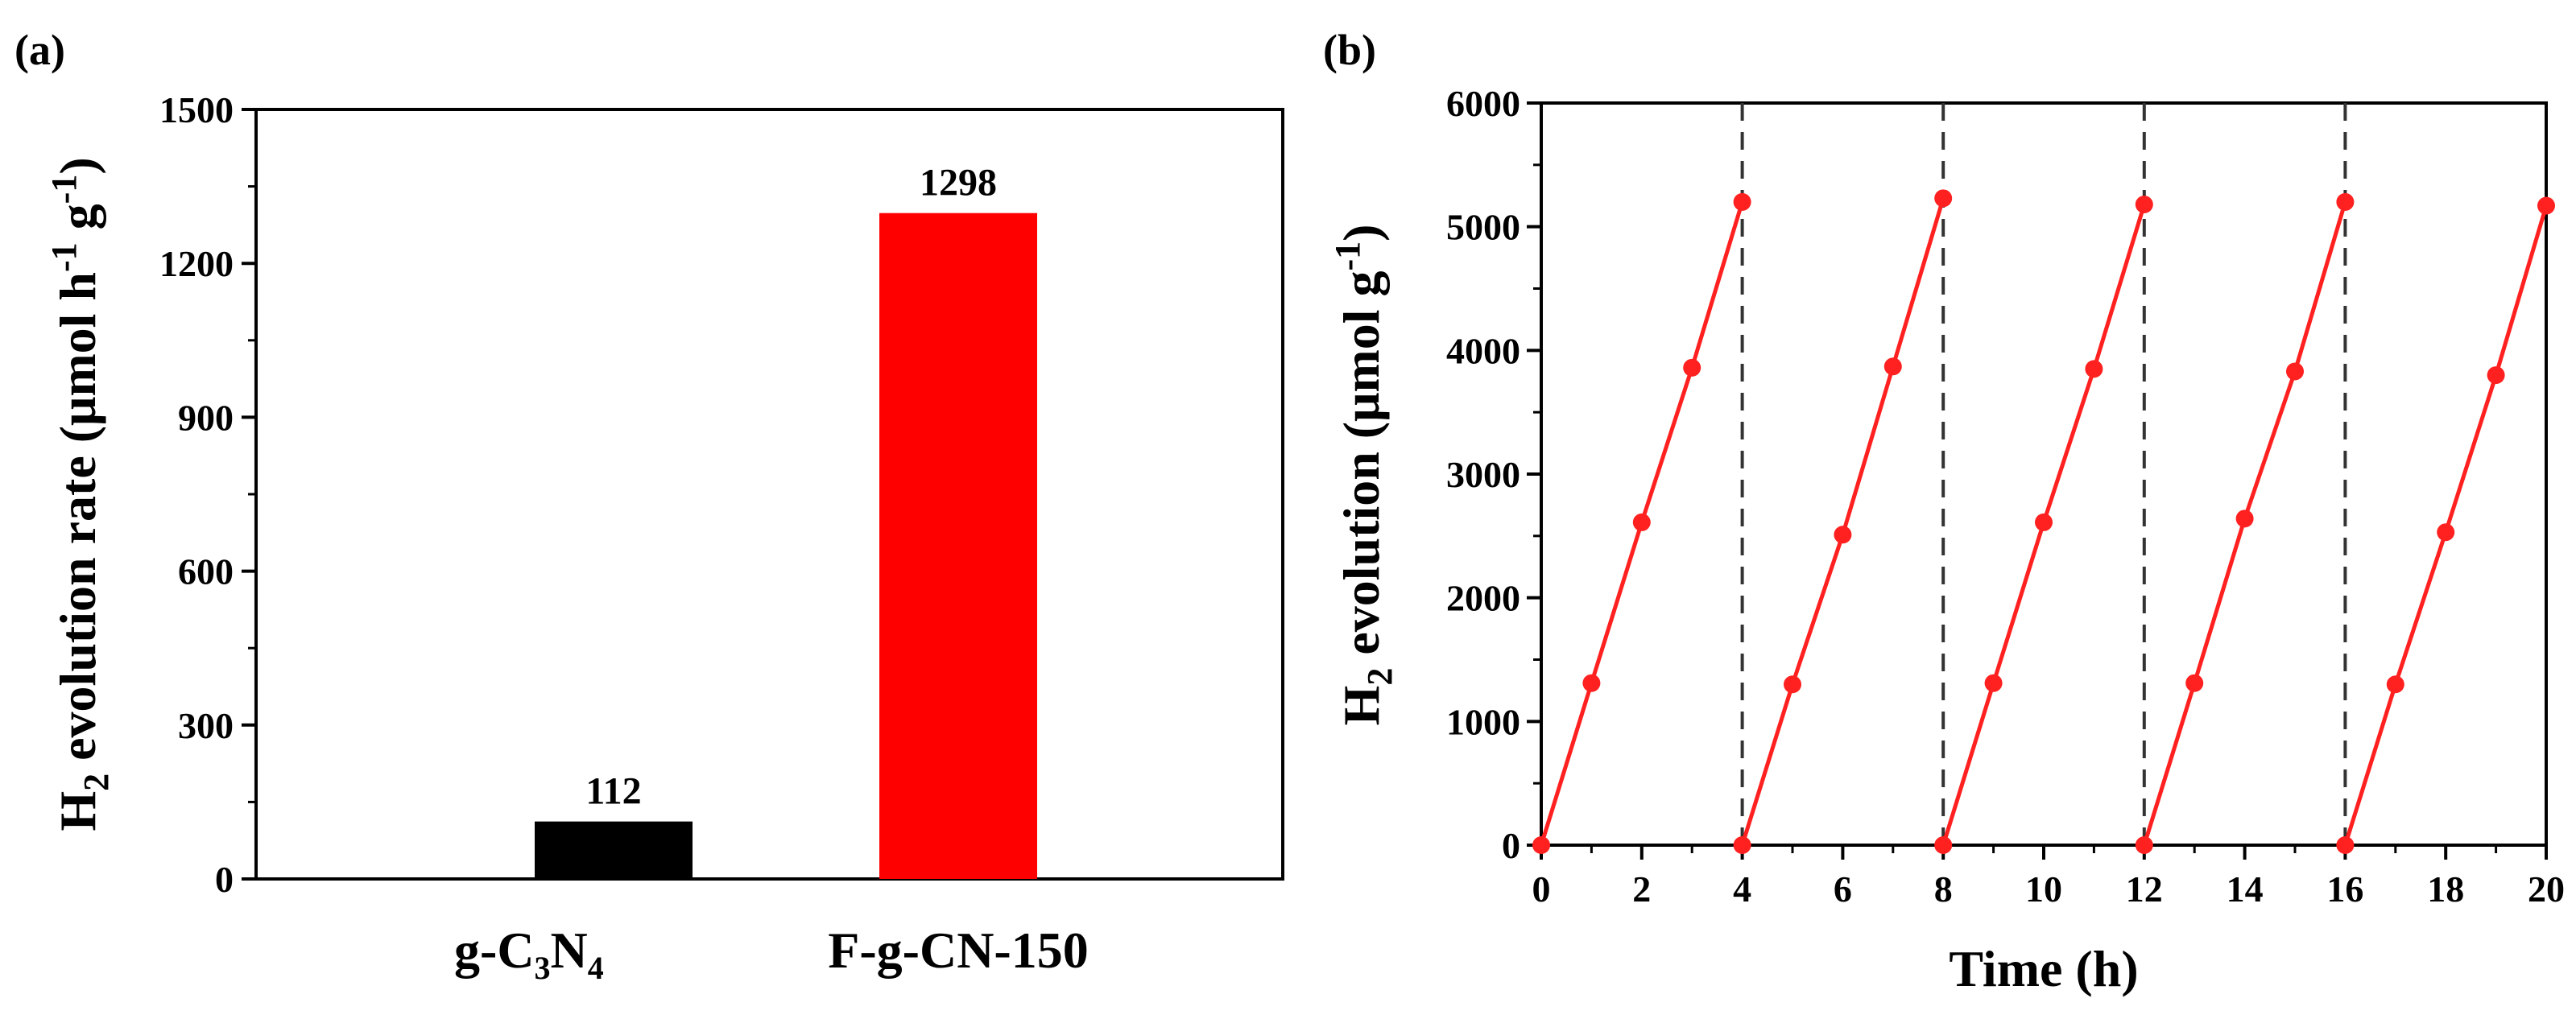 The image size is (2576, 1019). I want to click on panel-b-x-tick-label: 10, so click(2043, 889).